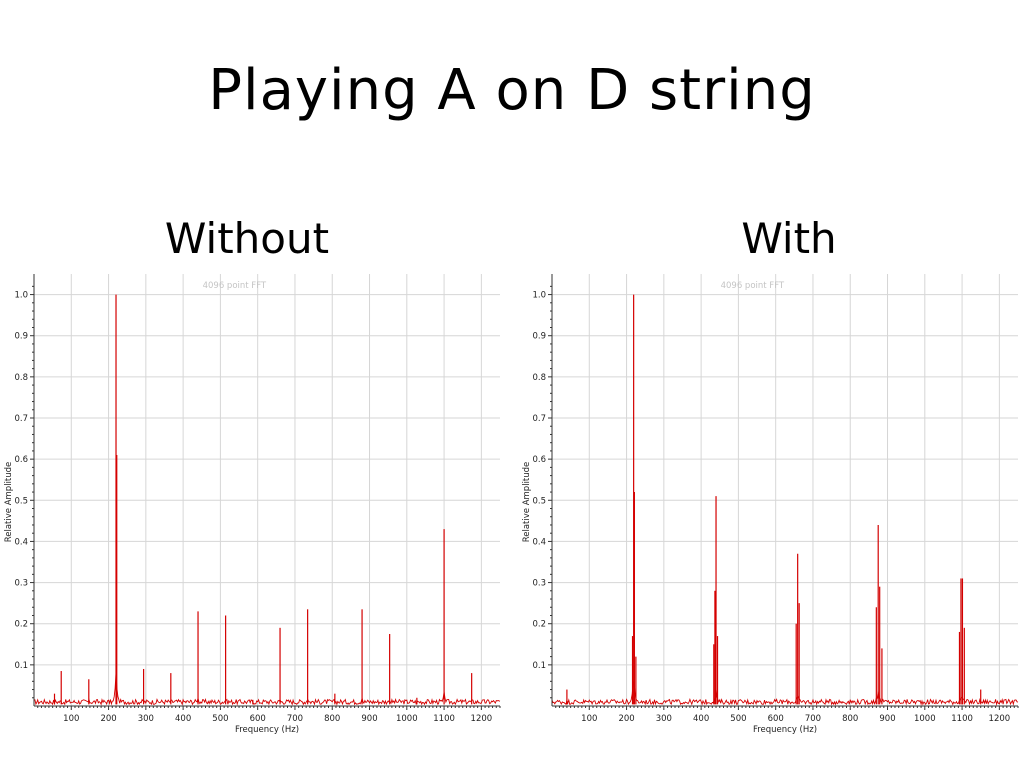 The height and width of the screenshot is (768, 1024). I want to click on chart-1-y-axis-label: Relative Amplitude, so click(527, 502).